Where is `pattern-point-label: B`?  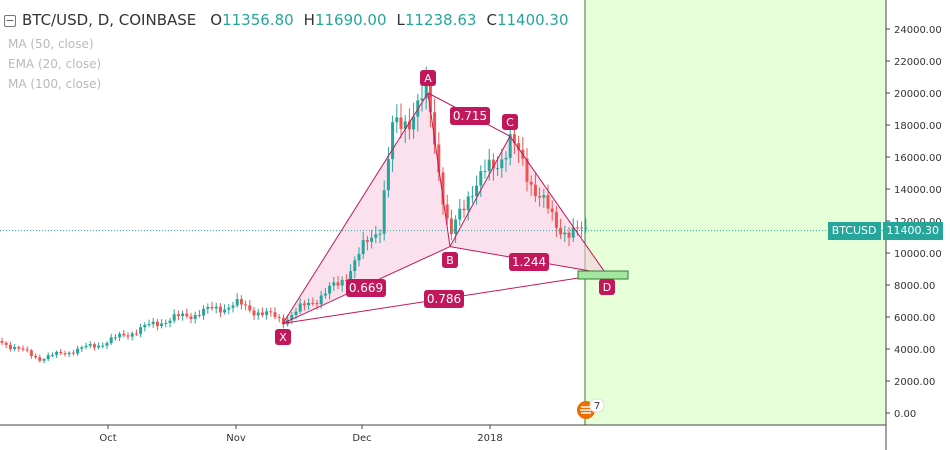
pattern-point-label: B is located at coordinates (450, 260).